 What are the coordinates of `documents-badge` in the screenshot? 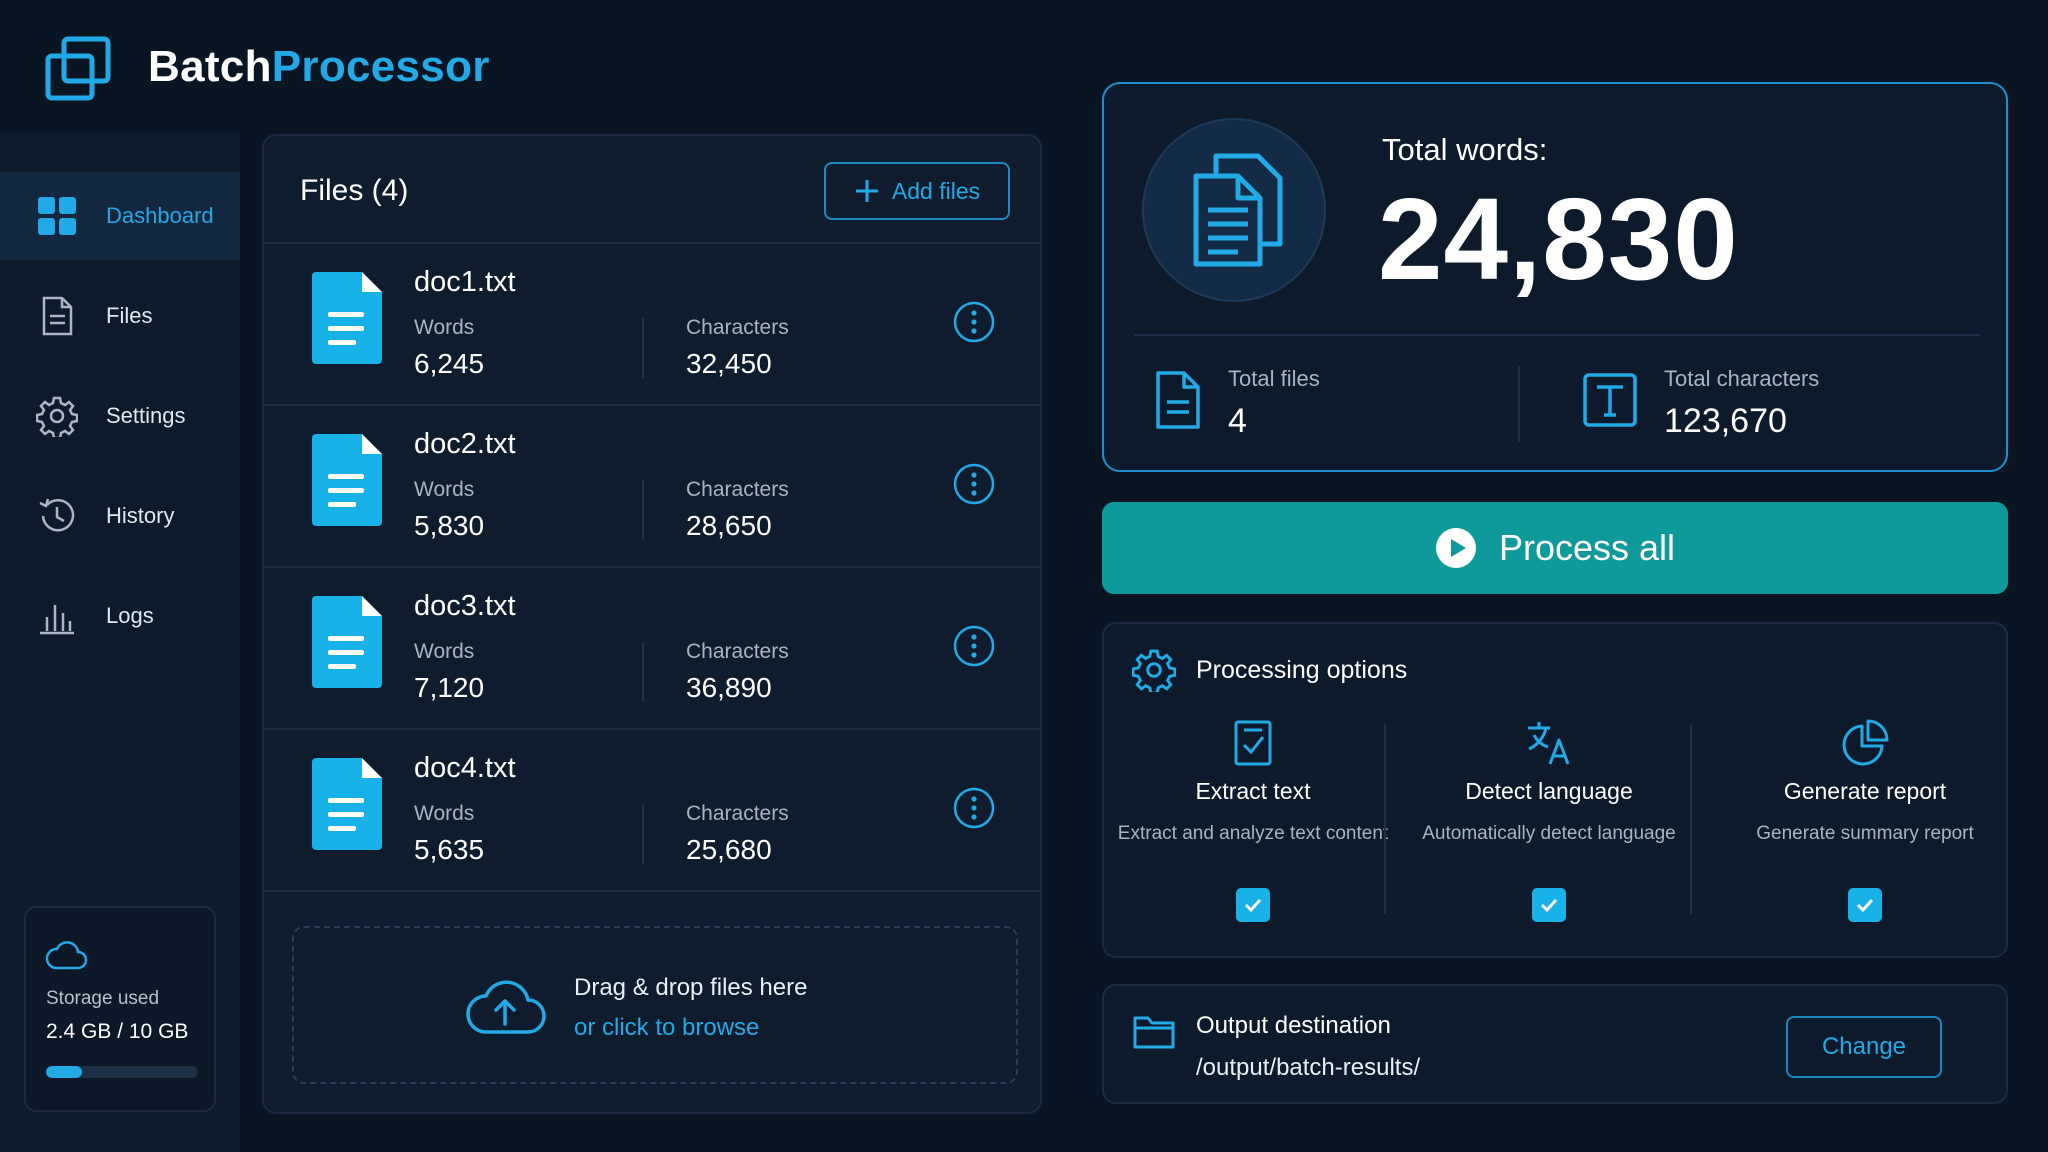 It's located at (1234, 210).